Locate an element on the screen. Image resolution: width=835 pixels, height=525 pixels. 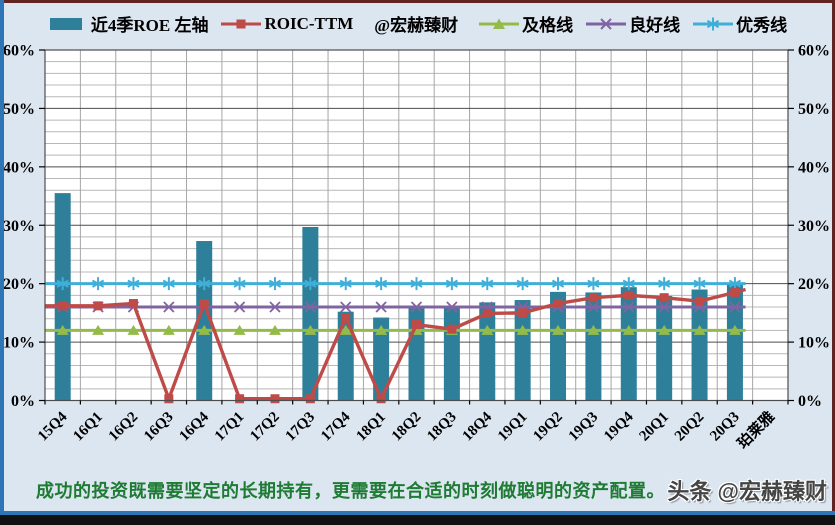
legend-label-roic: ROIC-TTM is located at coordinates (309, 23).